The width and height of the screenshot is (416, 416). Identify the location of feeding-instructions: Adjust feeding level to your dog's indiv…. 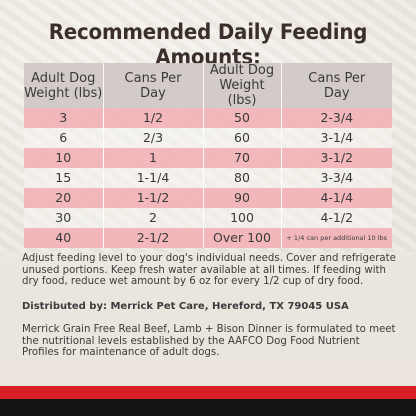
(209, 270).